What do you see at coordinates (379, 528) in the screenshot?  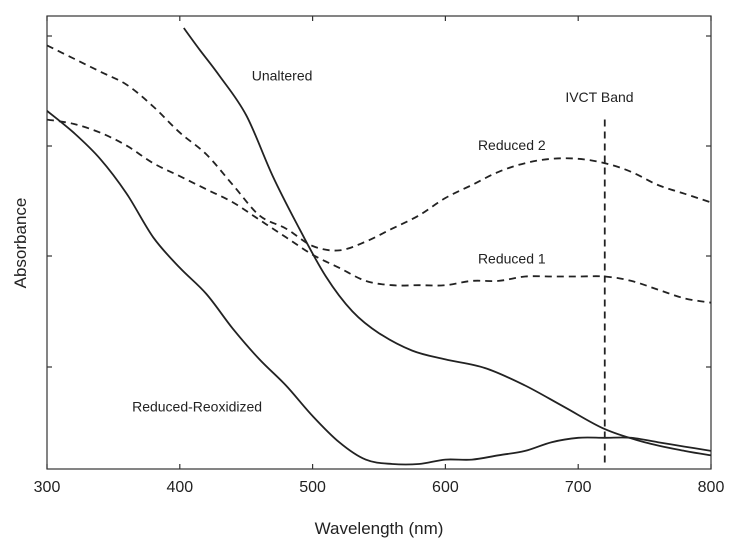 I see `x-axis-label: Wavelength (nm)` at bounding box center [379, 528].